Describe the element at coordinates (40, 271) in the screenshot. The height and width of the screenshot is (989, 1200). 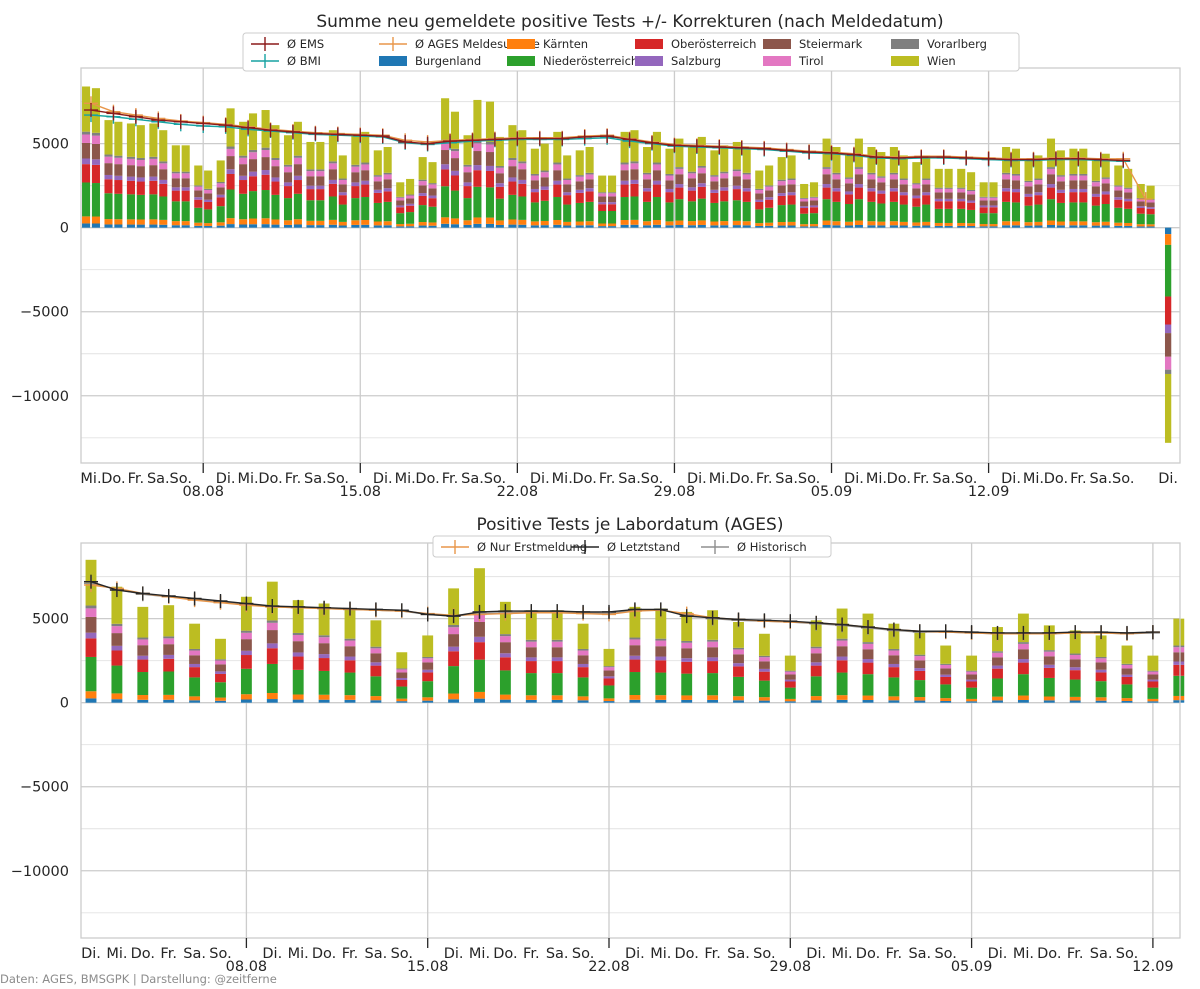
I see `chart1-y-ticks: −10000 −5000 0 5000` at that location.